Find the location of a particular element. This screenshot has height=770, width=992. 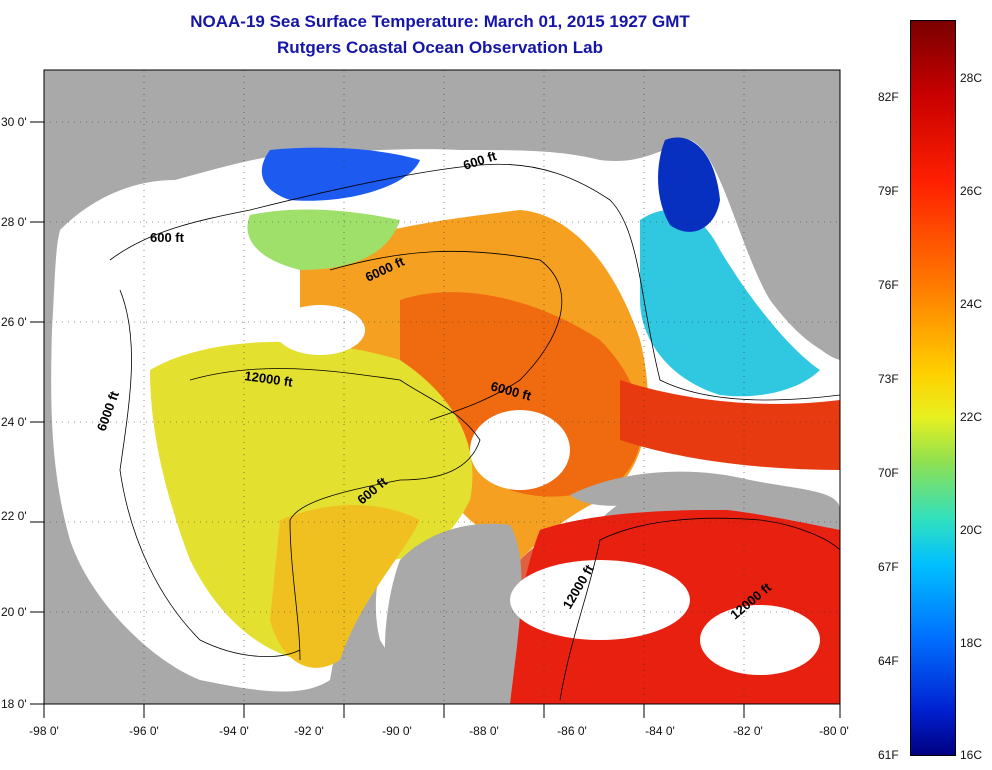

sst-green-shelf is located at coordinates (323, 239).